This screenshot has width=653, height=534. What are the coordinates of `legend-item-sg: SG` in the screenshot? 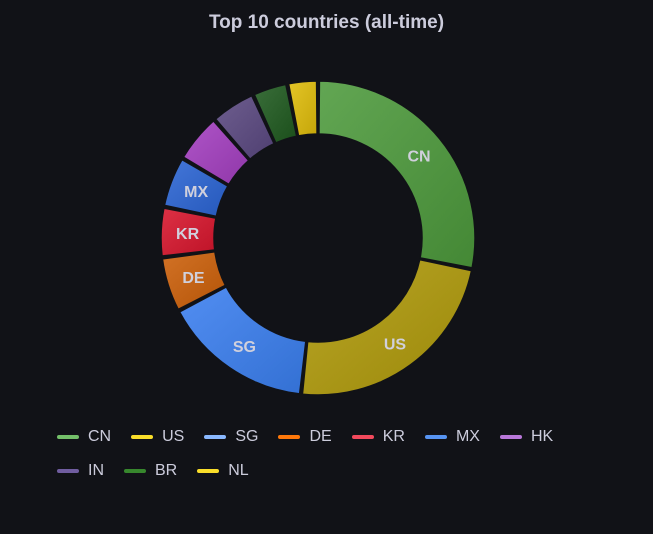 It's located at (231, 437).